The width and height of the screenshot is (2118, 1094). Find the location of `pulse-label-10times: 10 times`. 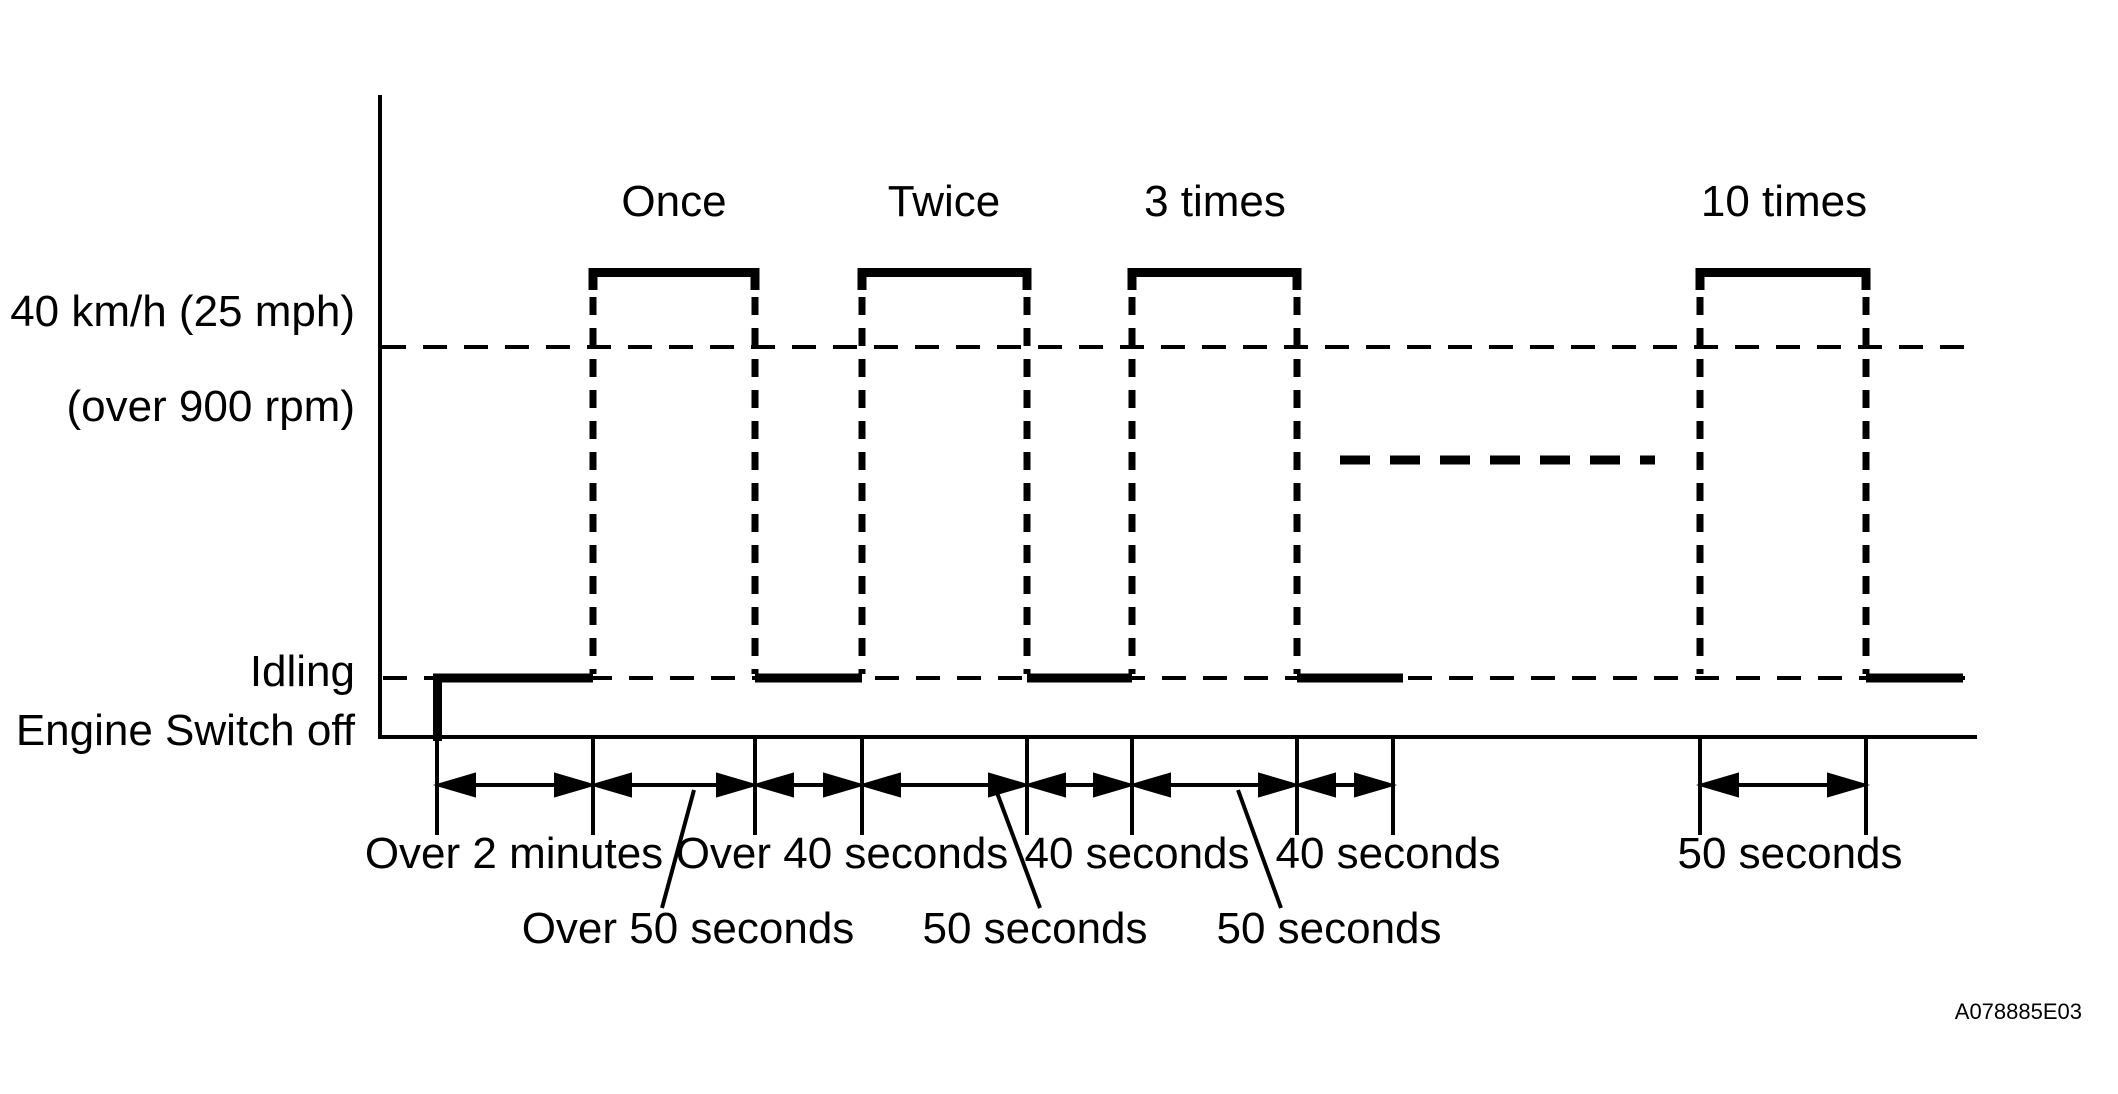

pulse-label-10times: 10 times is located at coordinates (1784, 201).